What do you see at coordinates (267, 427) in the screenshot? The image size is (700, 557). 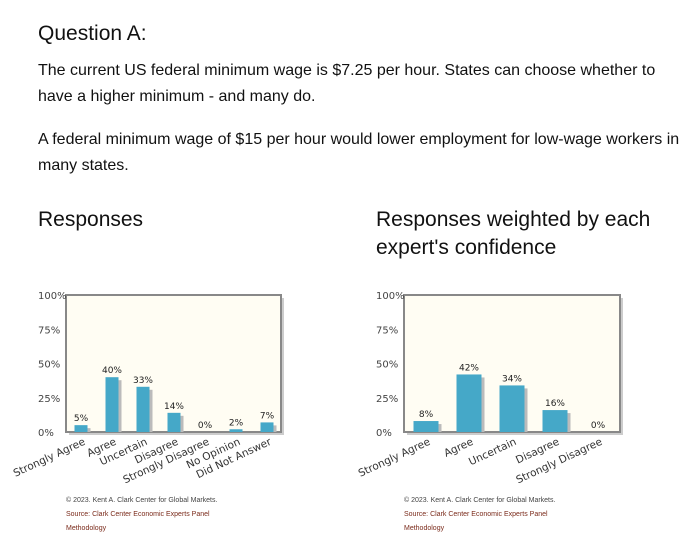 I see `bar-did-not-answer` at bounding box center [267, 427].